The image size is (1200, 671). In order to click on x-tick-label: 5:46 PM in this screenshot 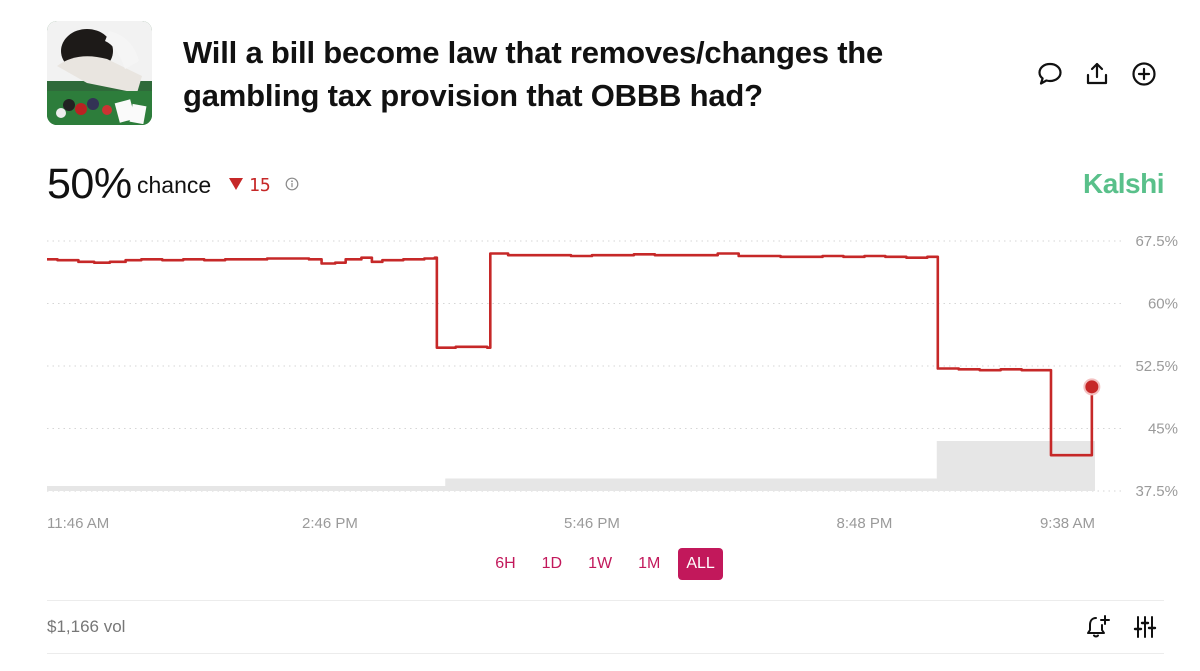, I will do `click(592, 523)`.